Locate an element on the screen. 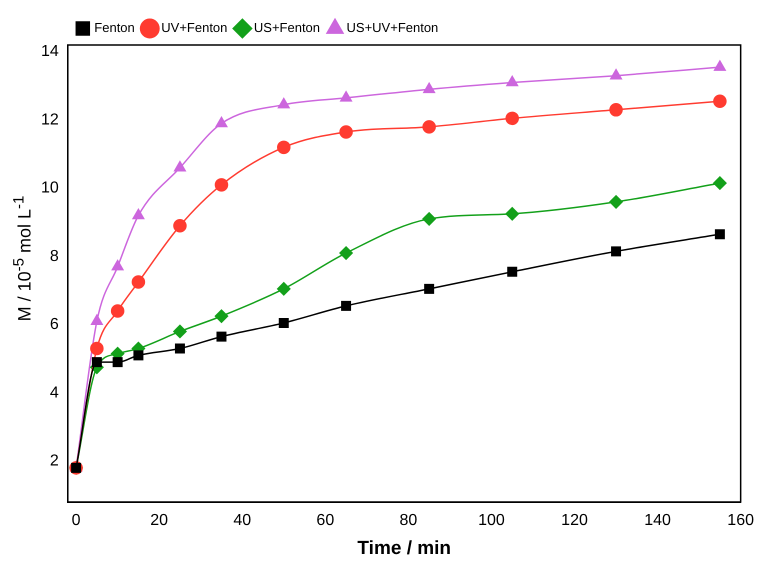  x-tick-label: 160 is located at coordinates (740, 521).